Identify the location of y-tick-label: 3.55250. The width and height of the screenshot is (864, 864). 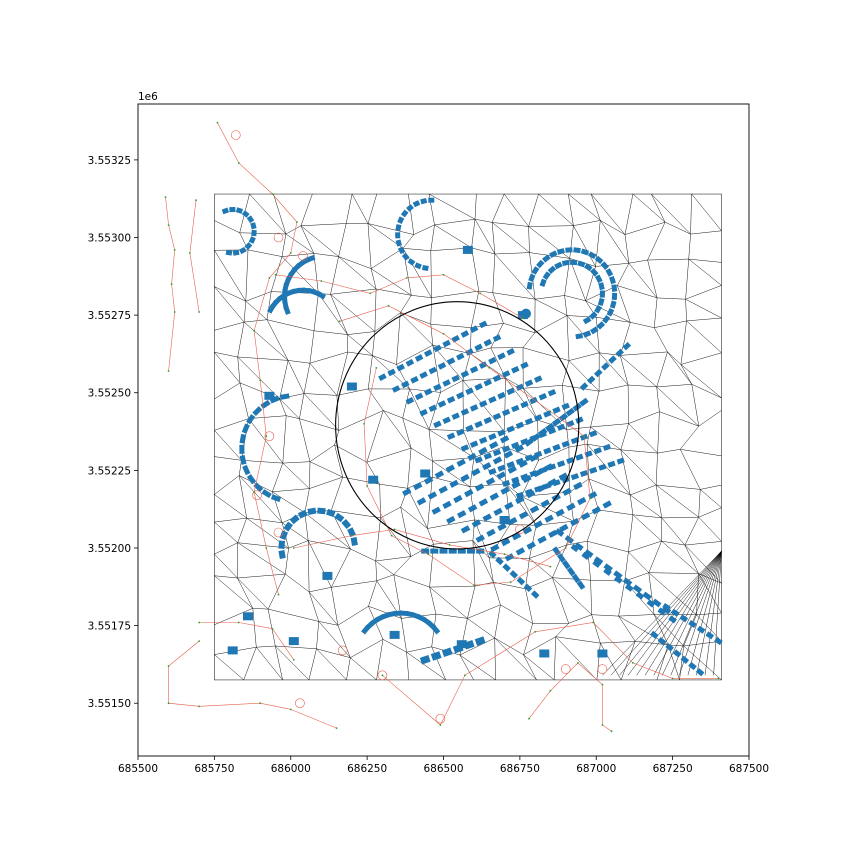
(109, 394).